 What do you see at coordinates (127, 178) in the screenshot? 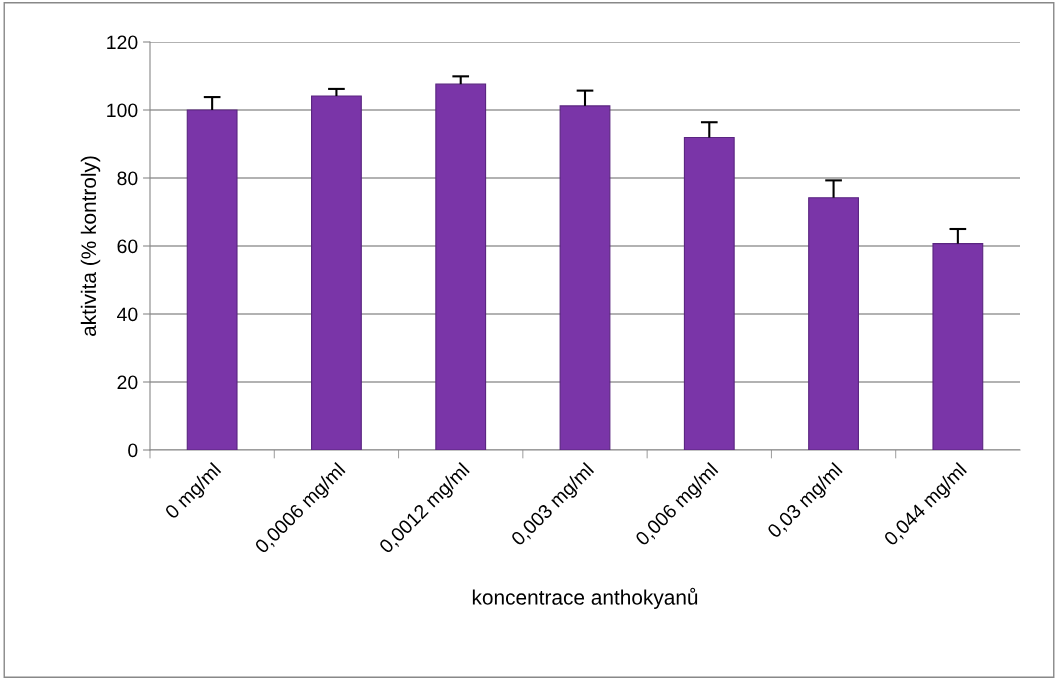
I see `y-tick-label: 80` at bounding box center [127, 178].